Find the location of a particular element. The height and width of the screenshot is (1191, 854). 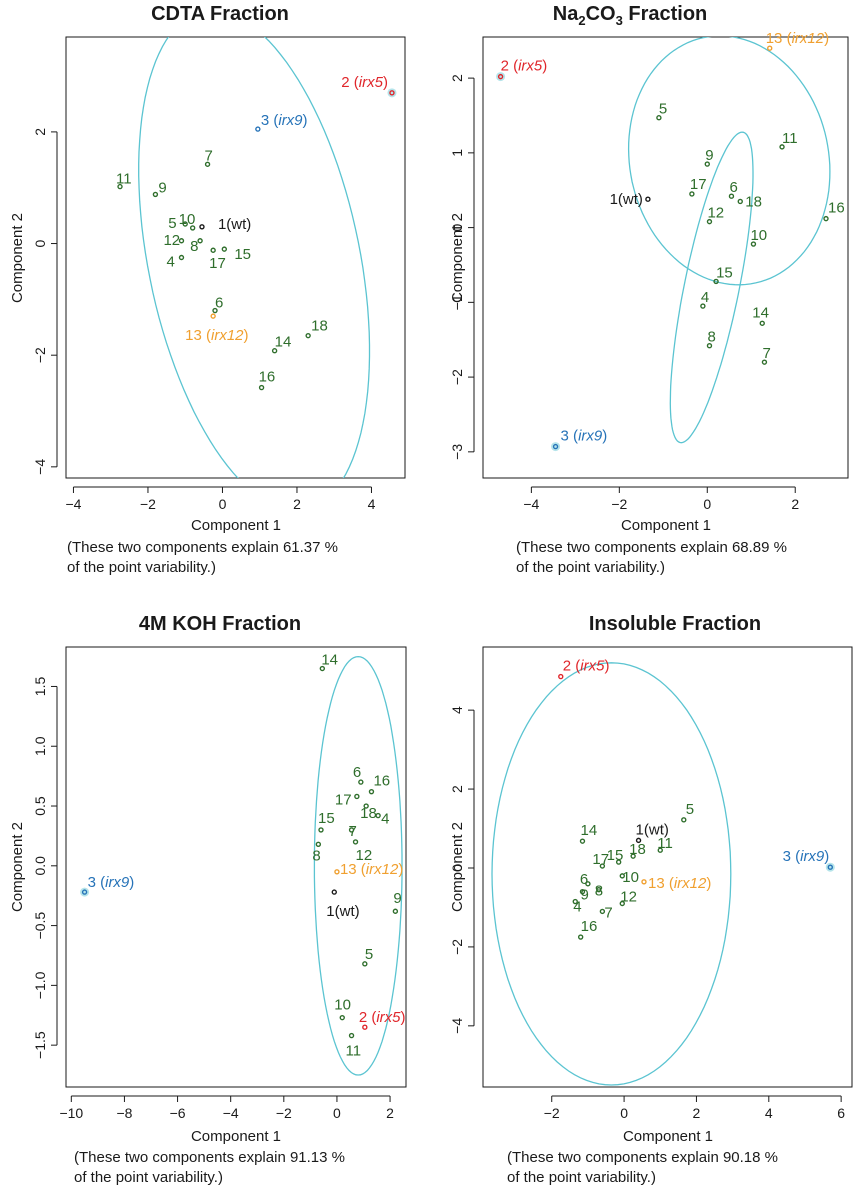

x-axis: −10 −8 −6 −4 −2 0 2 is located at coordinates (226, 1108).